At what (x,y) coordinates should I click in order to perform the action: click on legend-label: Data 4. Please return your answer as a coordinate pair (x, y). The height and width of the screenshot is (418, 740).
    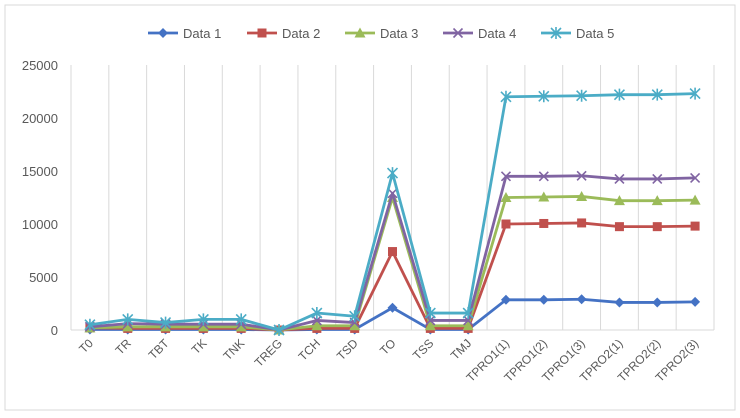
    Looking at the image, I should click on (497, 33).